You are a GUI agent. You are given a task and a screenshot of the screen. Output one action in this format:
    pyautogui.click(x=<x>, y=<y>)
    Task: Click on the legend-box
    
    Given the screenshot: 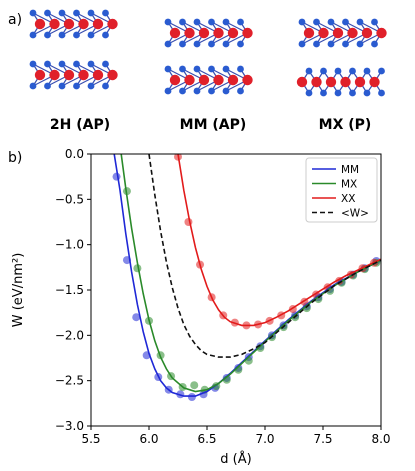 What is the action you would take?
    pyautogui.click(x=341, y=190)
    